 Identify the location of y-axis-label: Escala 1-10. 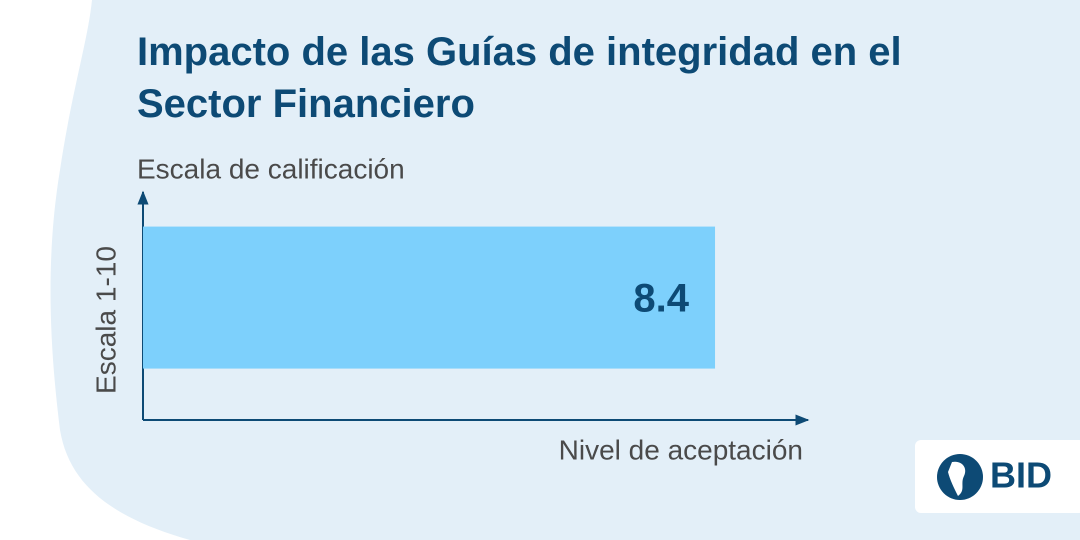
(105, 320).